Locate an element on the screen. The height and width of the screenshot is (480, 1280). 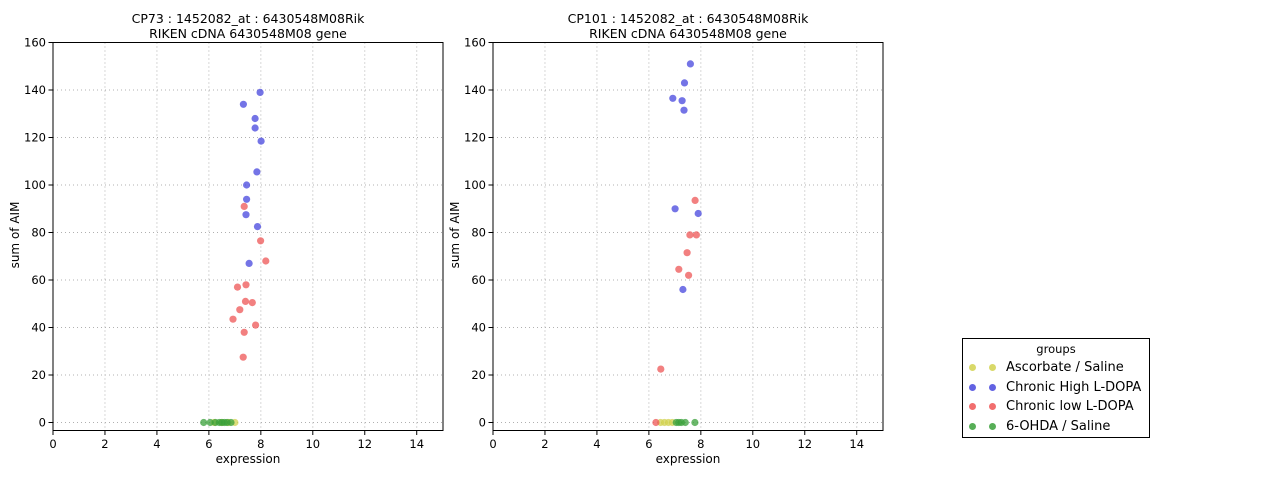
left-plot-title-line1: CP73 : 1452082_at : 6430548M08Rik is located at coordinates (248, 18).